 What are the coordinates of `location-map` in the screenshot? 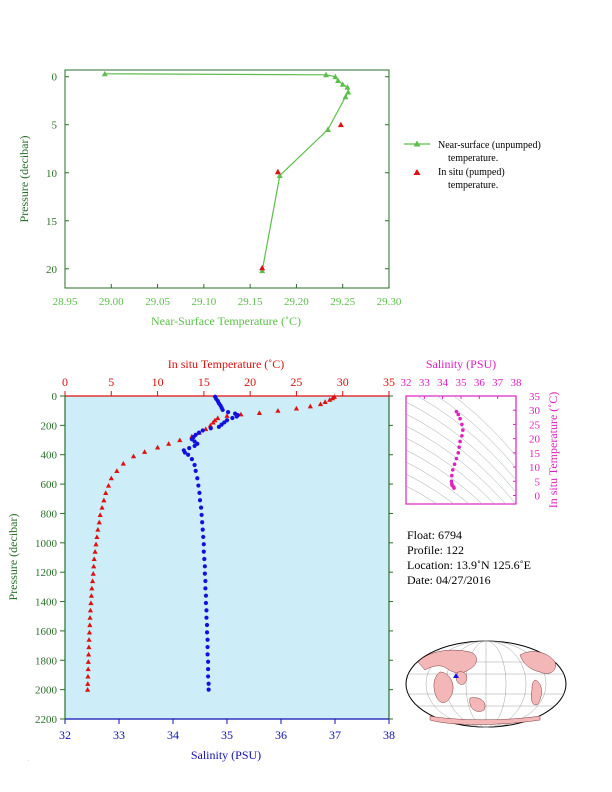 It's located at (486, 684).